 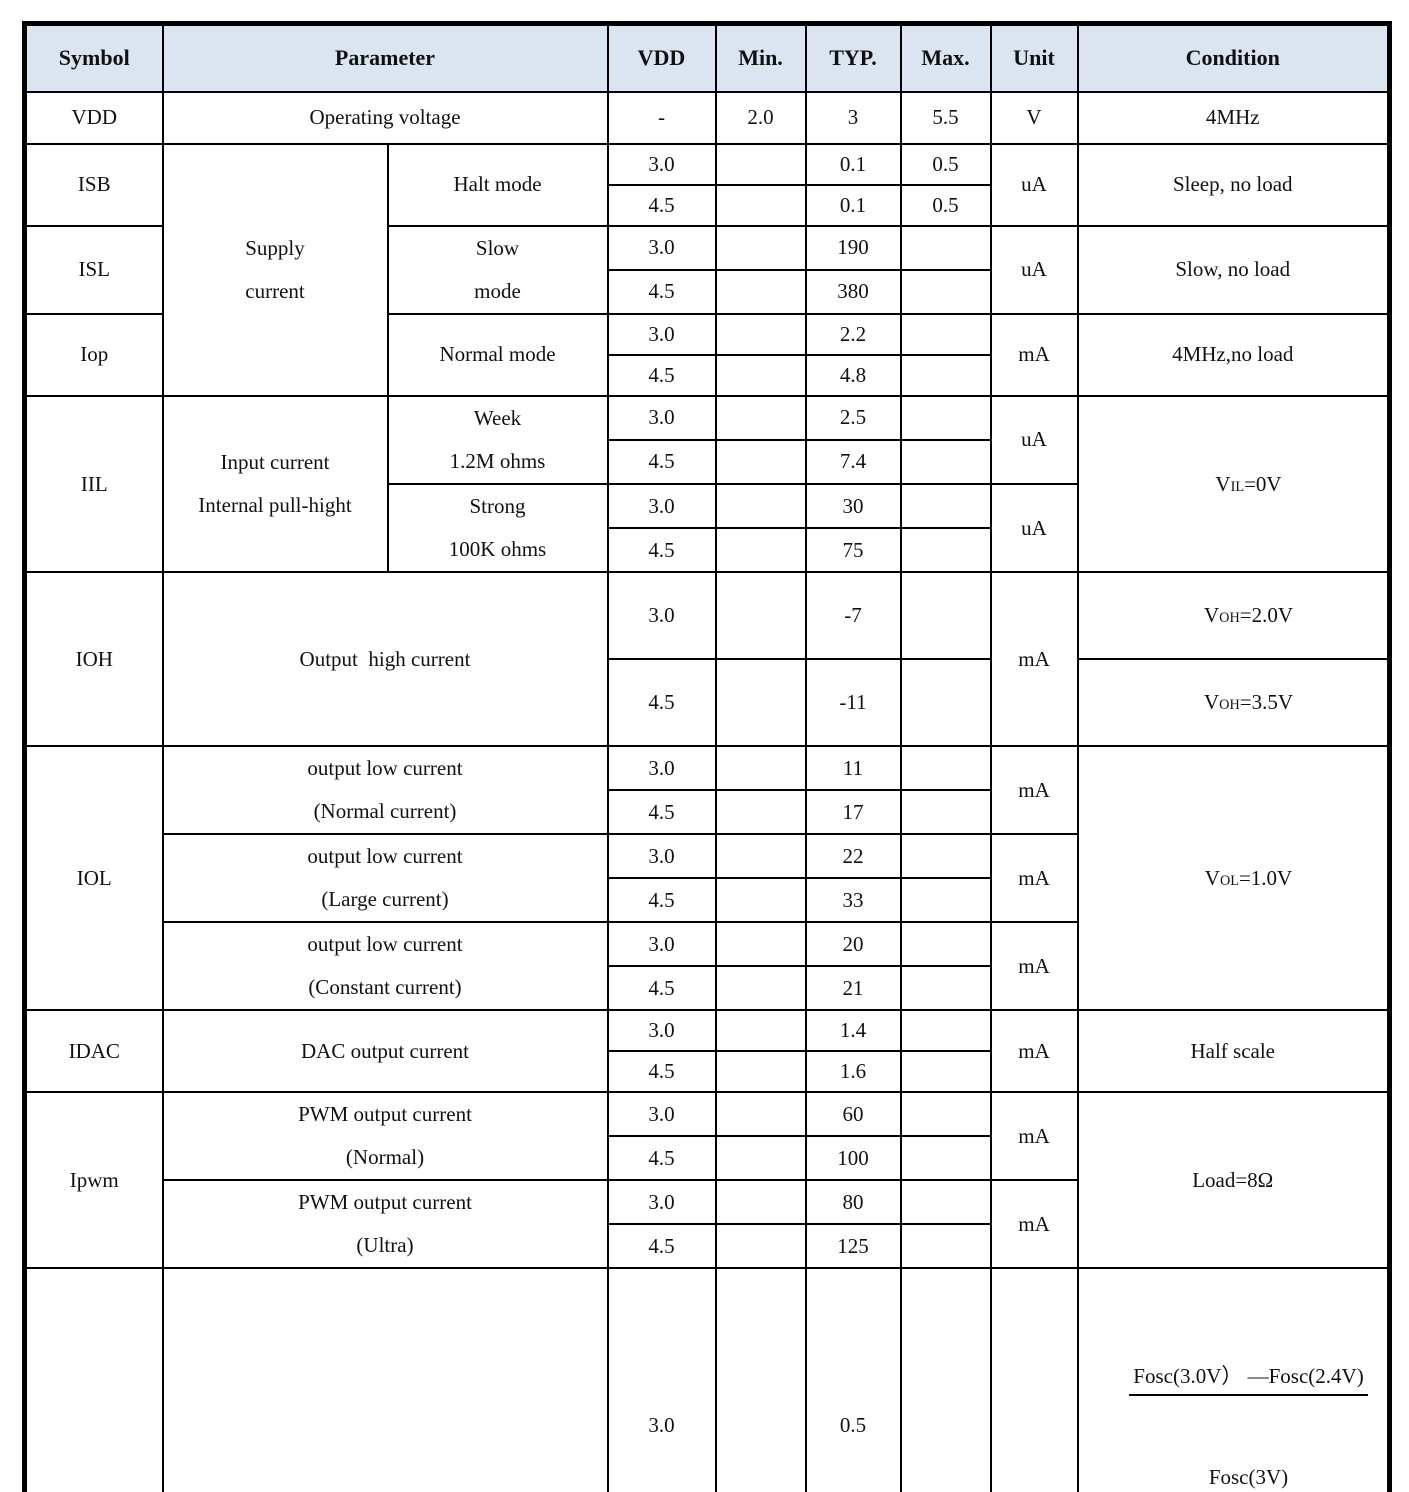 I want to click on condition-cell: VOH=3.5V, so click(x=1233, y=702).